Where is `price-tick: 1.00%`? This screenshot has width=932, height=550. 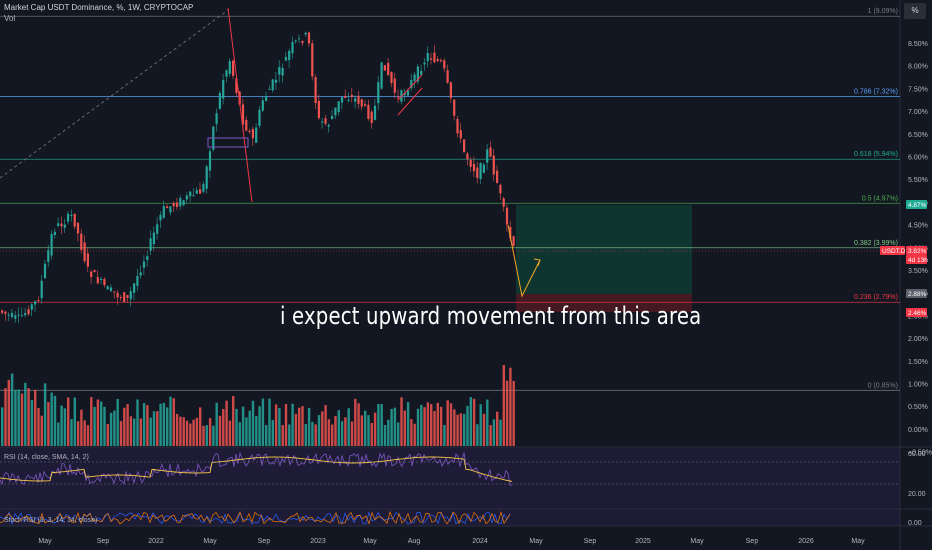
price-tick: 1.00% is located at coordinates (918, 385).